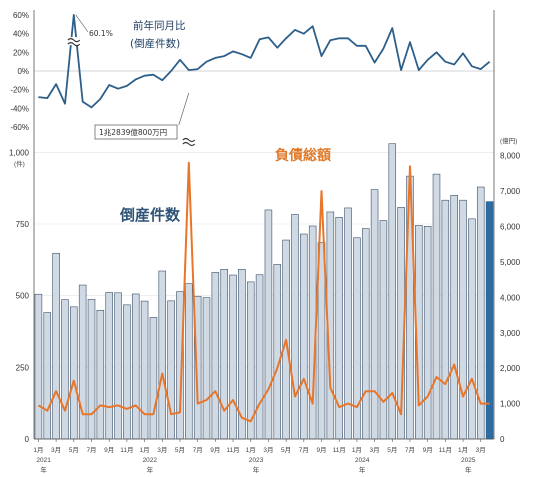  What do you see at coordinates (43, 460) in the screenshot?
I see `year-label: 2021` at bounding box center [43, 460].